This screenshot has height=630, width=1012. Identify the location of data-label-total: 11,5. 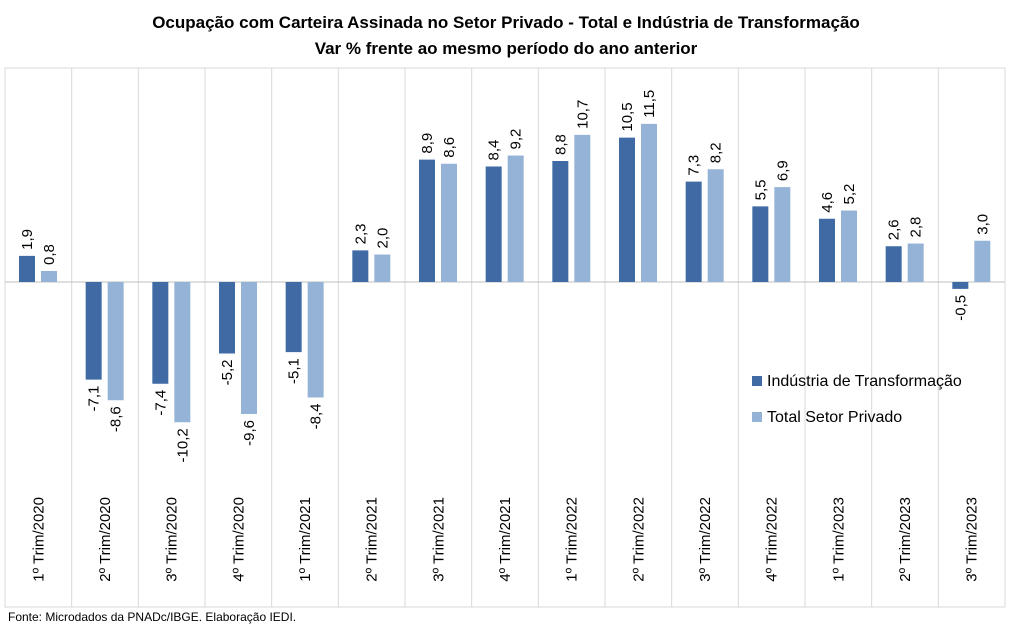
(649, 104).